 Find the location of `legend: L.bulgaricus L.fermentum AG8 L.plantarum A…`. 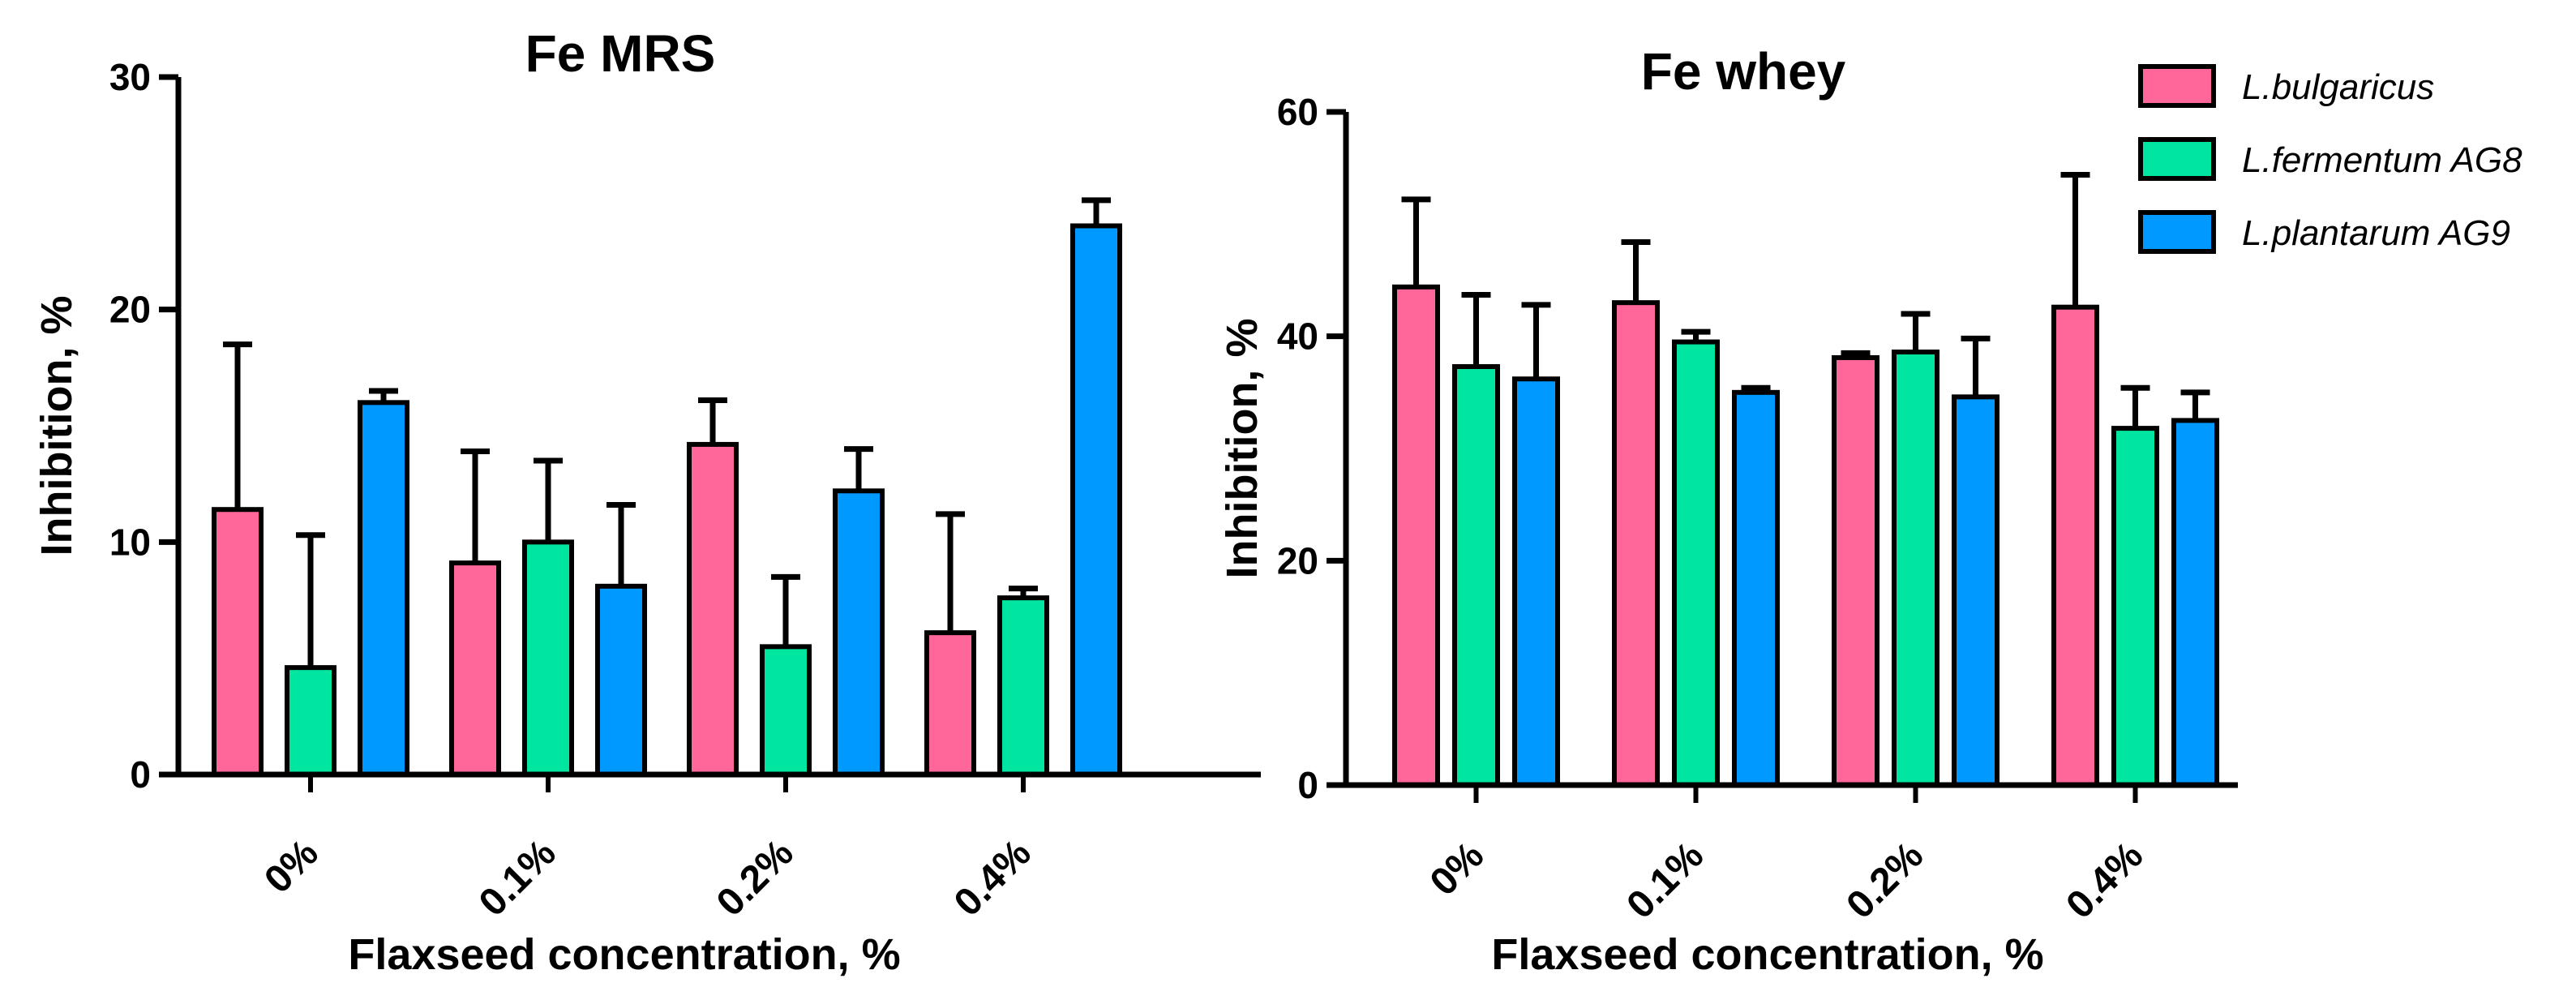

legend: L.bulgaricus L.fermentum AG8 L.plantarum A… is located at coordinates (2330, 159).